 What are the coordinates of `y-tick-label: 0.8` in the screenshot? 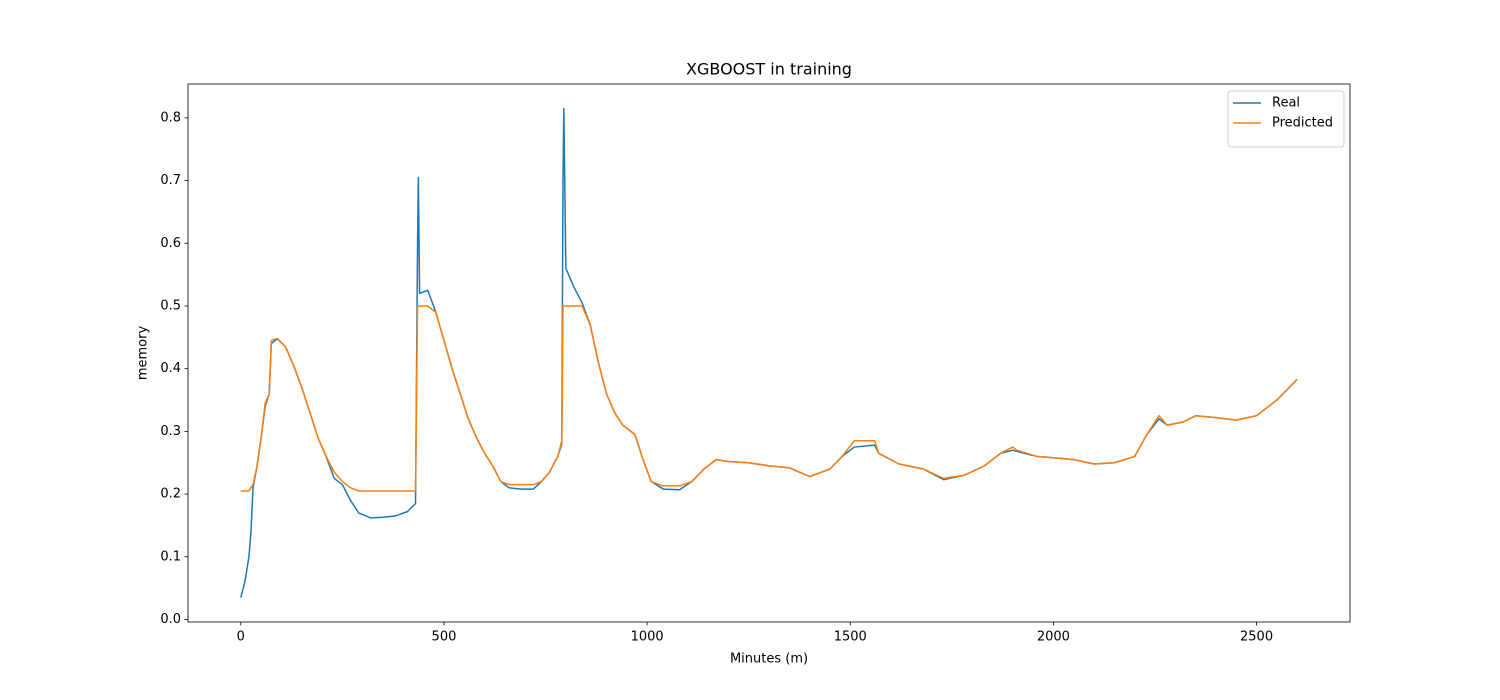 It's located at (170, 117).